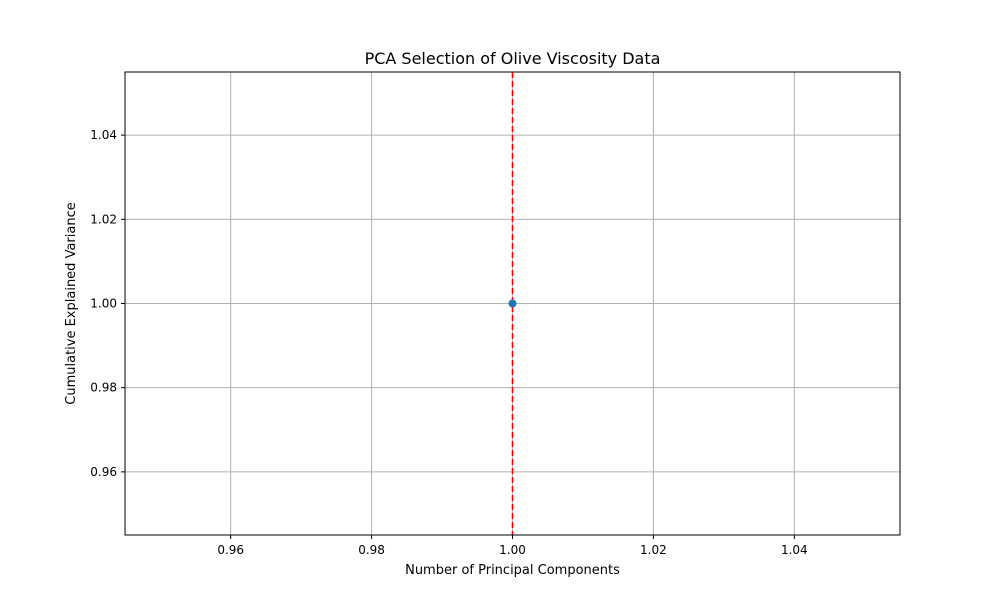  What do you see at coordinates (103, 135) in the screenshot?
I see `y-tick-label: 1.04` at bounding box center [103, 135].